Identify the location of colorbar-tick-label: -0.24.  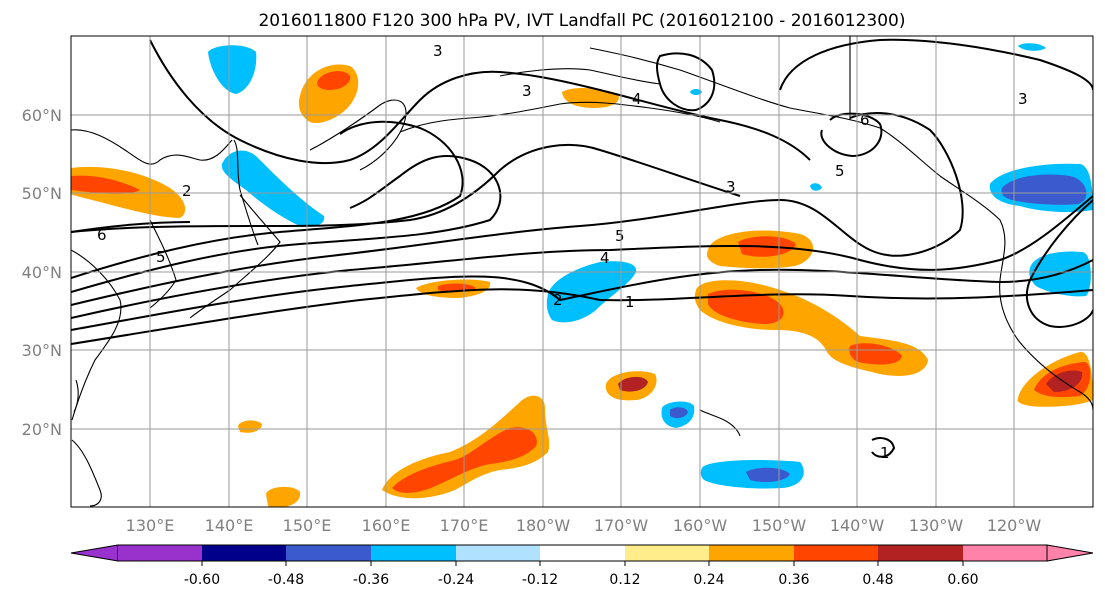
(456, 580).